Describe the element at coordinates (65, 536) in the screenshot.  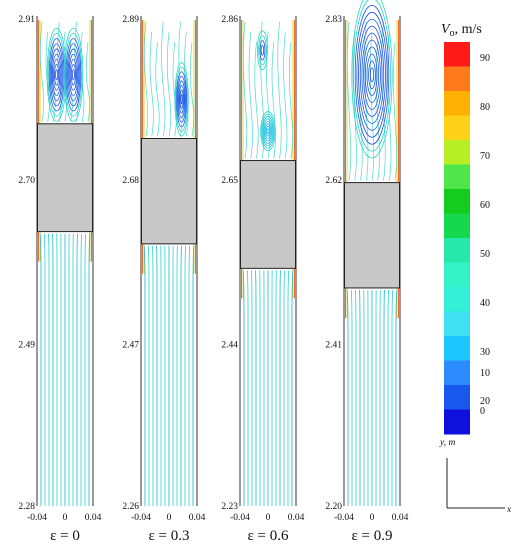
I see `panel-caption: ε = 0` at that location.